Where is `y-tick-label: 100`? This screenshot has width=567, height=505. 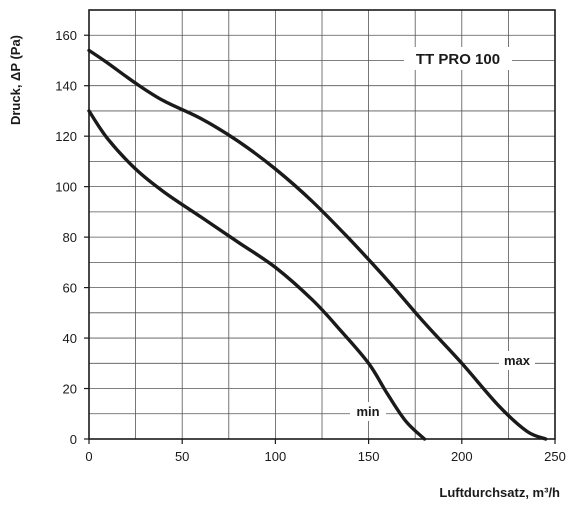 y-tick-label: 100 is located at coordinates (66, 187).